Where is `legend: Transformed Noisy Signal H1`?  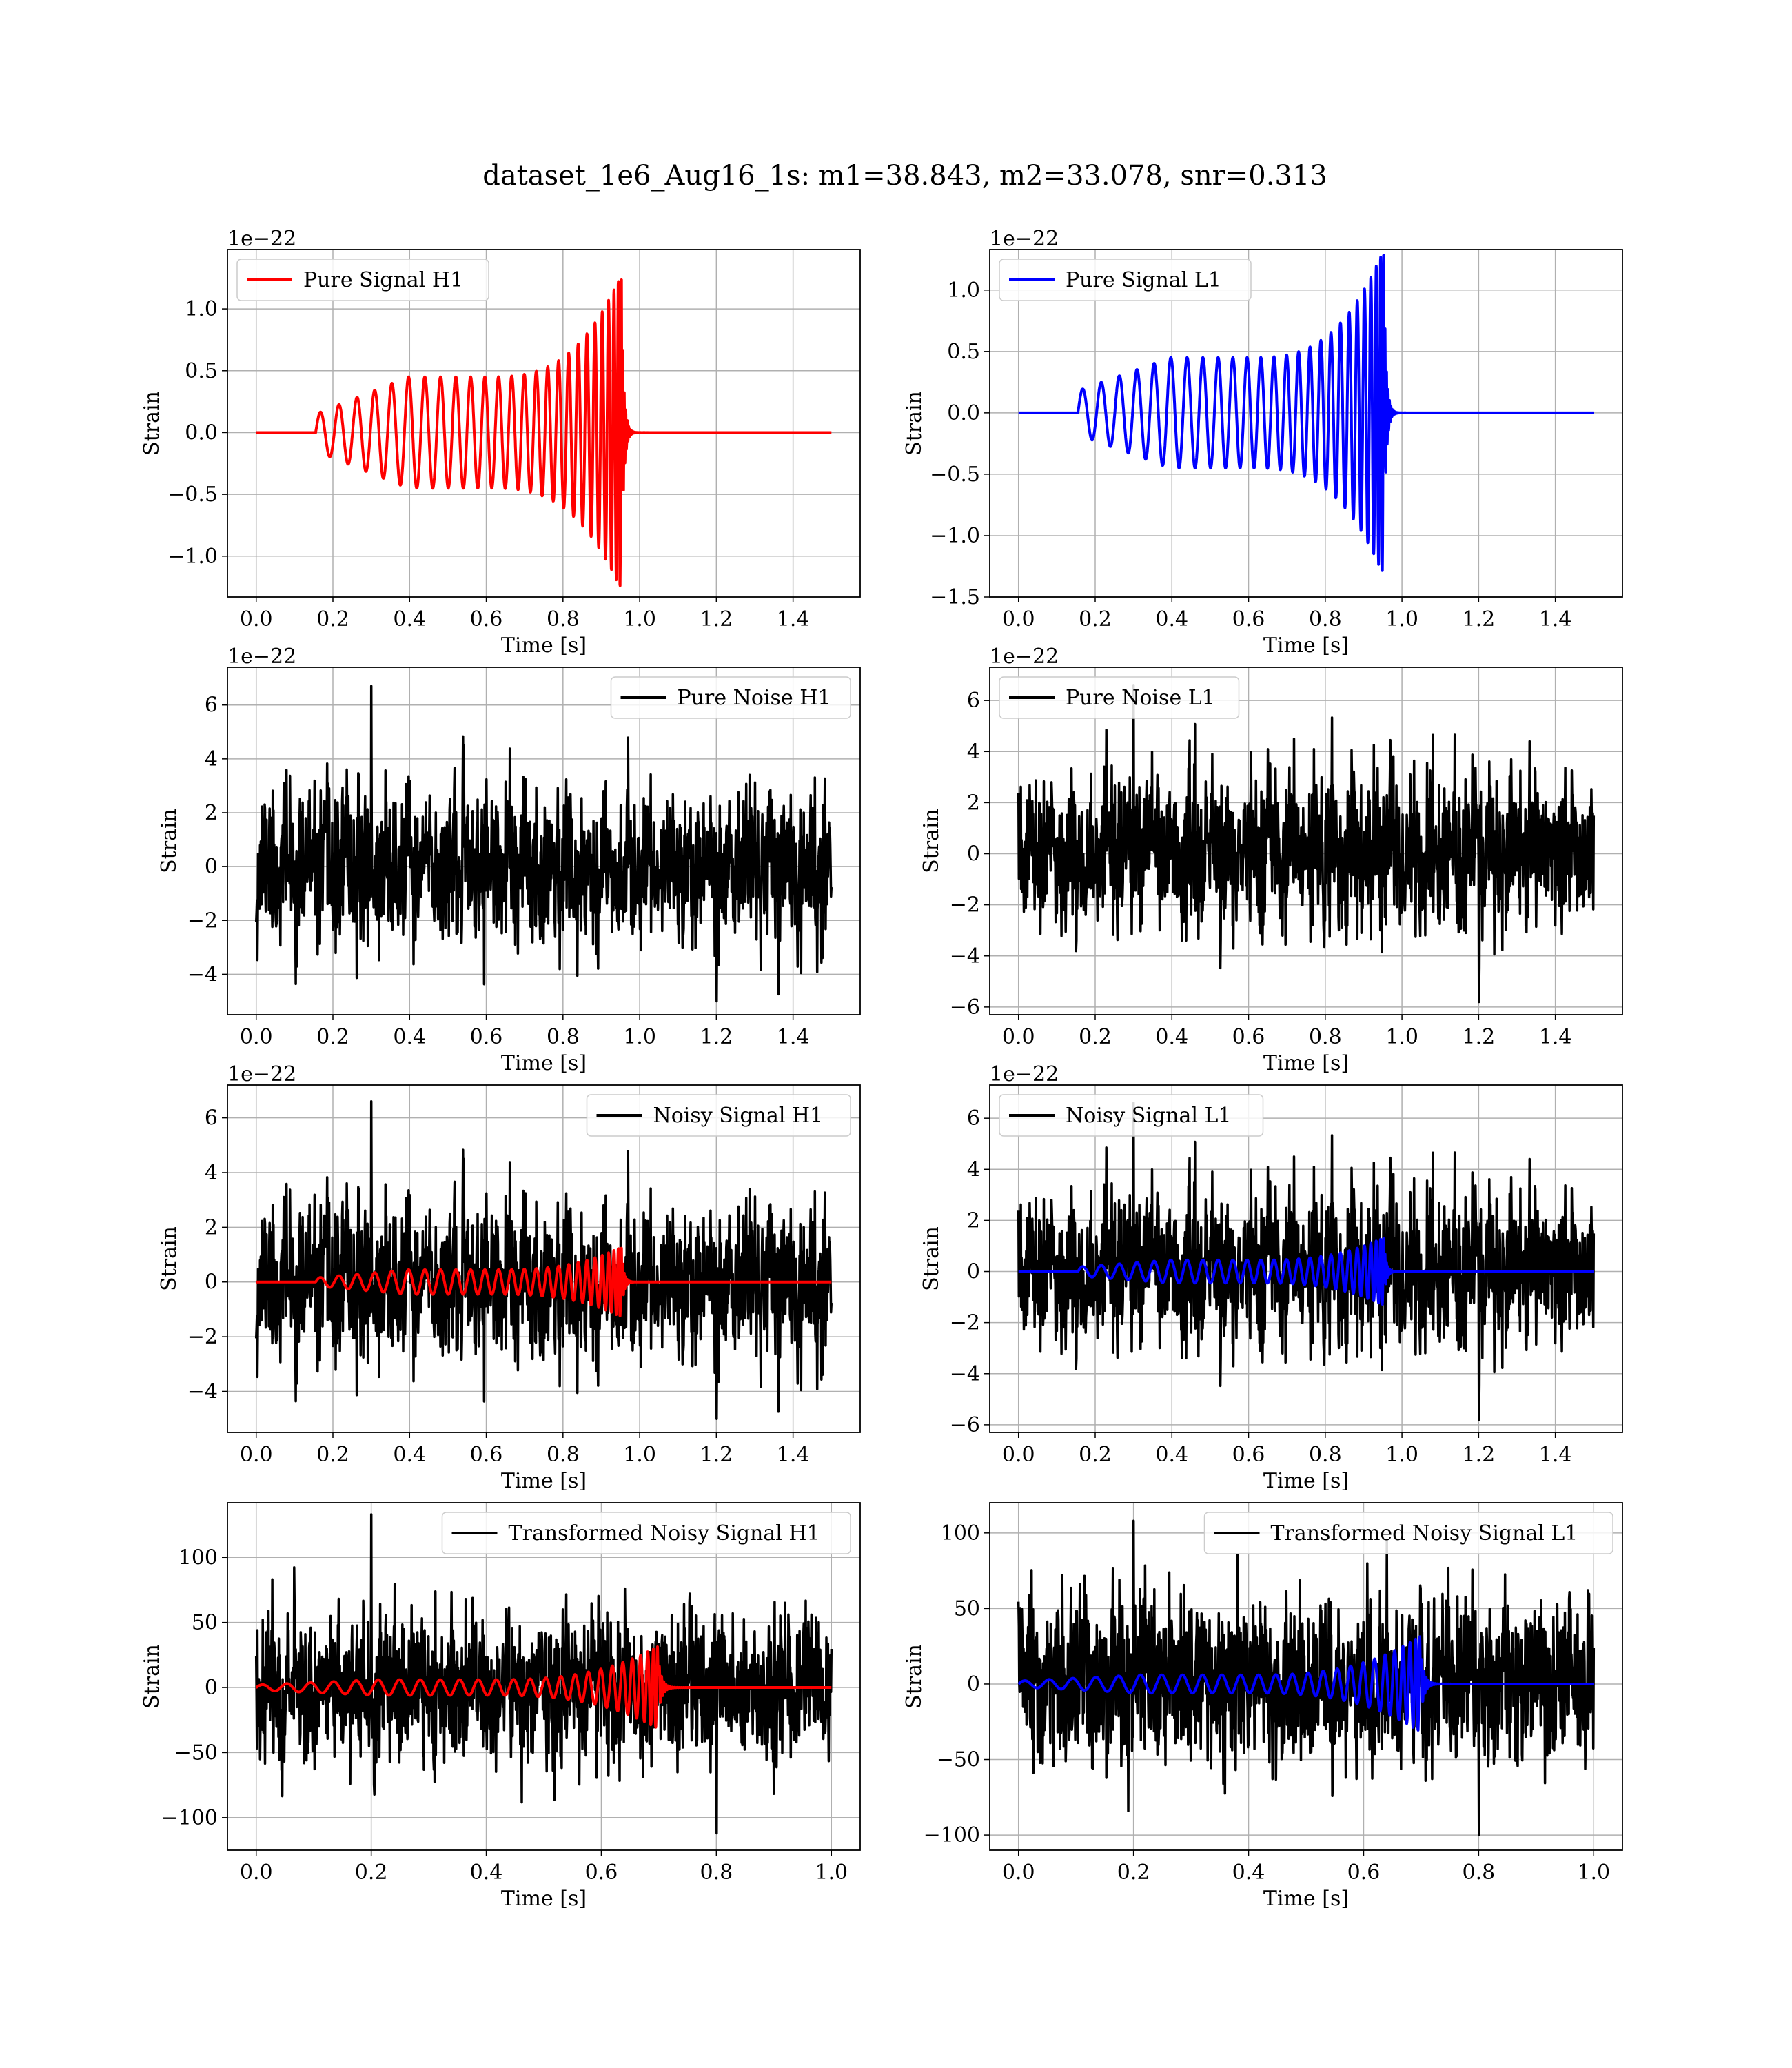
legend: Transformed Noisy Signal H1 is located at coordinates (646, 1533).